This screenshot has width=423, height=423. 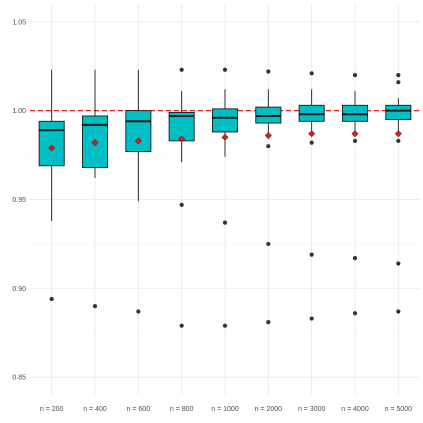 What do you see at coordinates (19, 22) in the screenshot?
I see `y-tick-label: 1.05` at bounding box center [19, 22].